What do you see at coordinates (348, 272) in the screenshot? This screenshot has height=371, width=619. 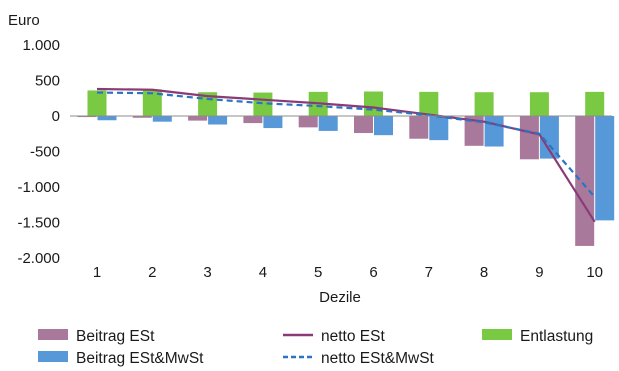 I see `x-axis: 1 2 3 4 5 6 7 8 9 10` at bounding box center [348, 272].